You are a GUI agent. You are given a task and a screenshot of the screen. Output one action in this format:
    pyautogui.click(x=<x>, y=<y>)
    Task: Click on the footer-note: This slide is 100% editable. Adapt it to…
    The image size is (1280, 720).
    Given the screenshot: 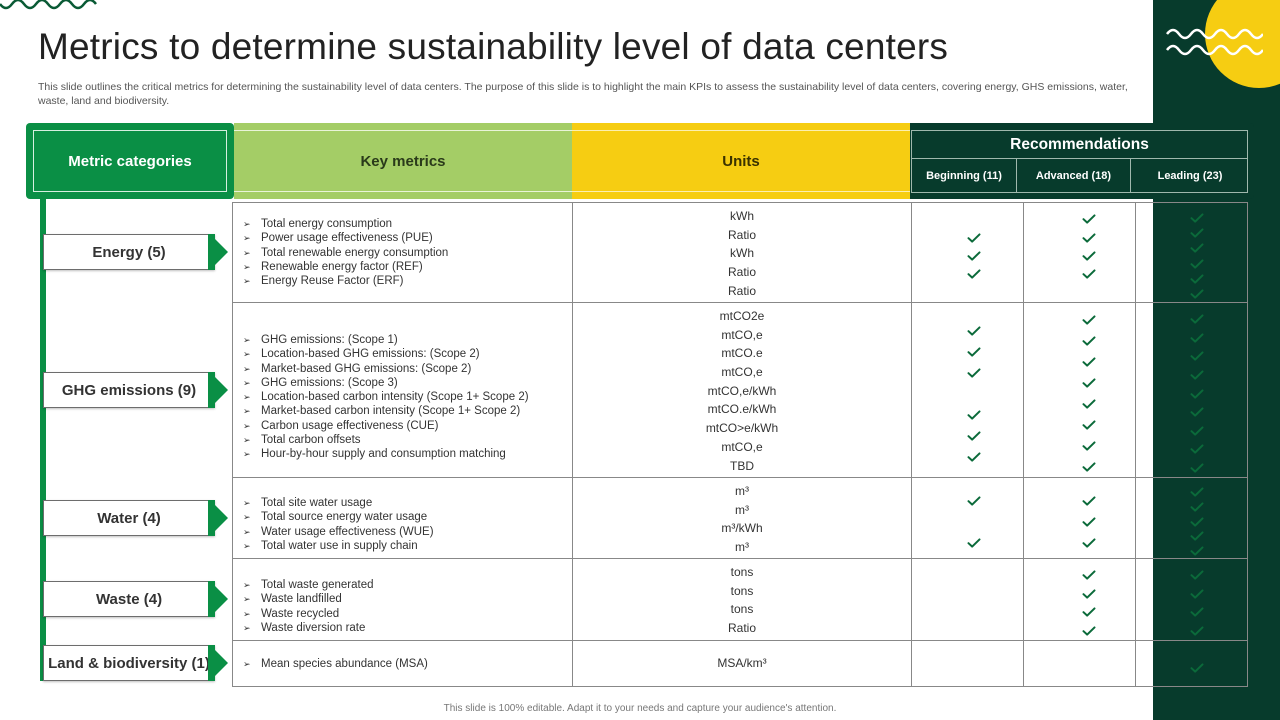 What is the action you would take?
    pyautogui.click(x=640, y=708)
    